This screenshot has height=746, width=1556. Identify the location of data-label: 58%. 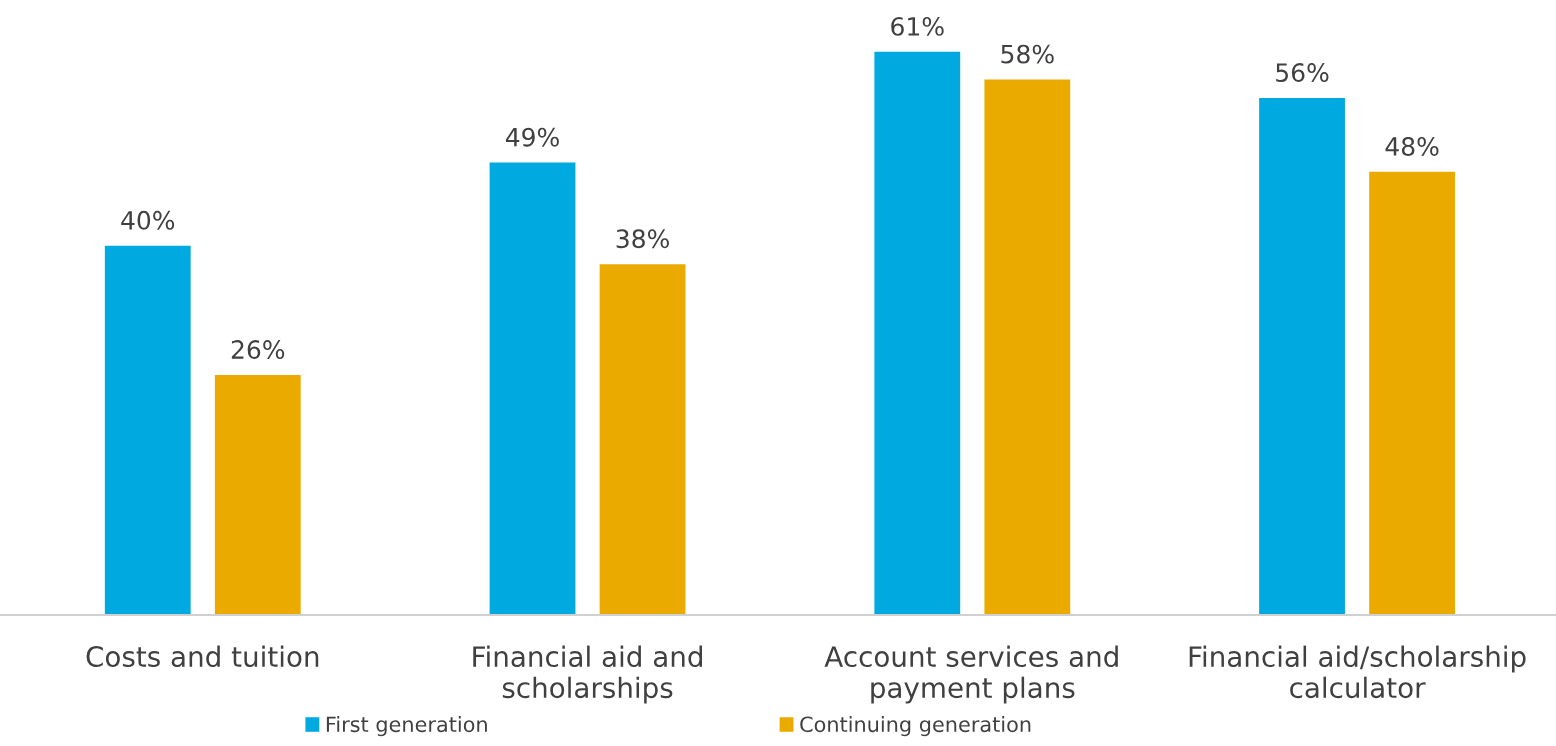
(1027, 54).